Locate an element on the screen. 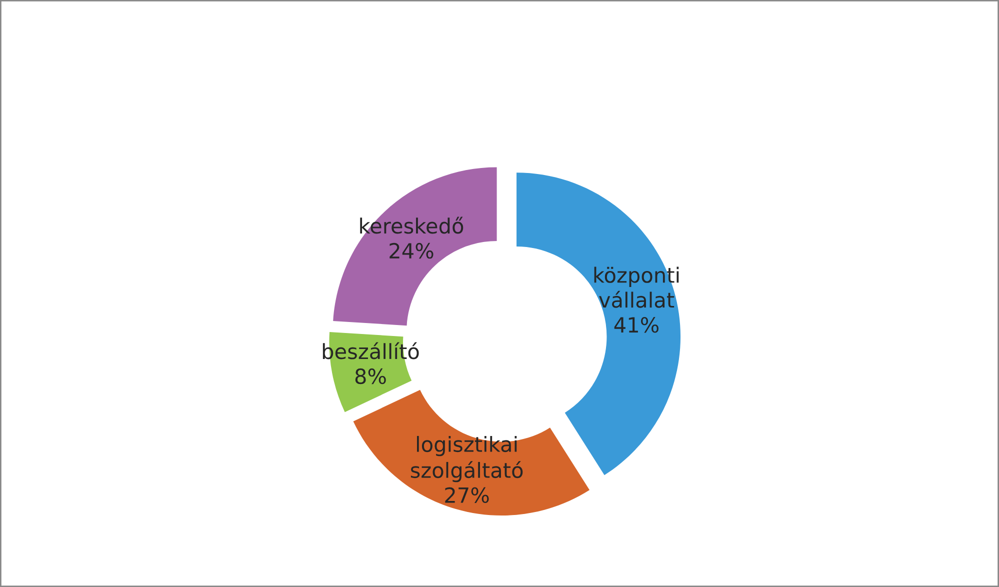  data-label: 8% is located at coordinates (370, 376).